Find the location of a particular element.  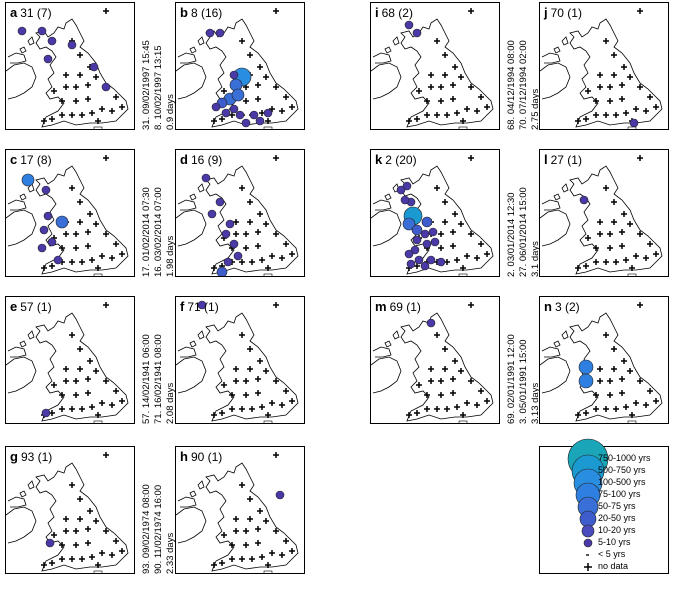

scale-box is located at coordinates (268, 274).